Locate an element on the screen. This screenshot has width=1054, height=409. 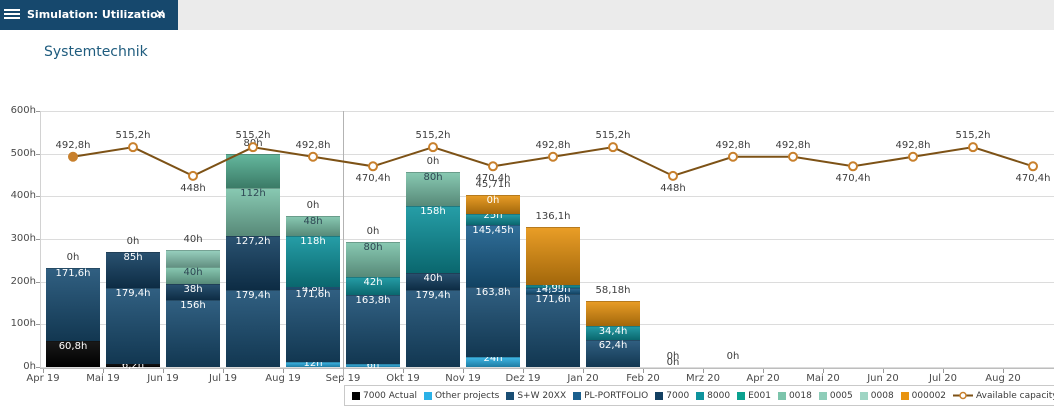
legend-item-7000: 7000 is located at coordinates (672, 396).